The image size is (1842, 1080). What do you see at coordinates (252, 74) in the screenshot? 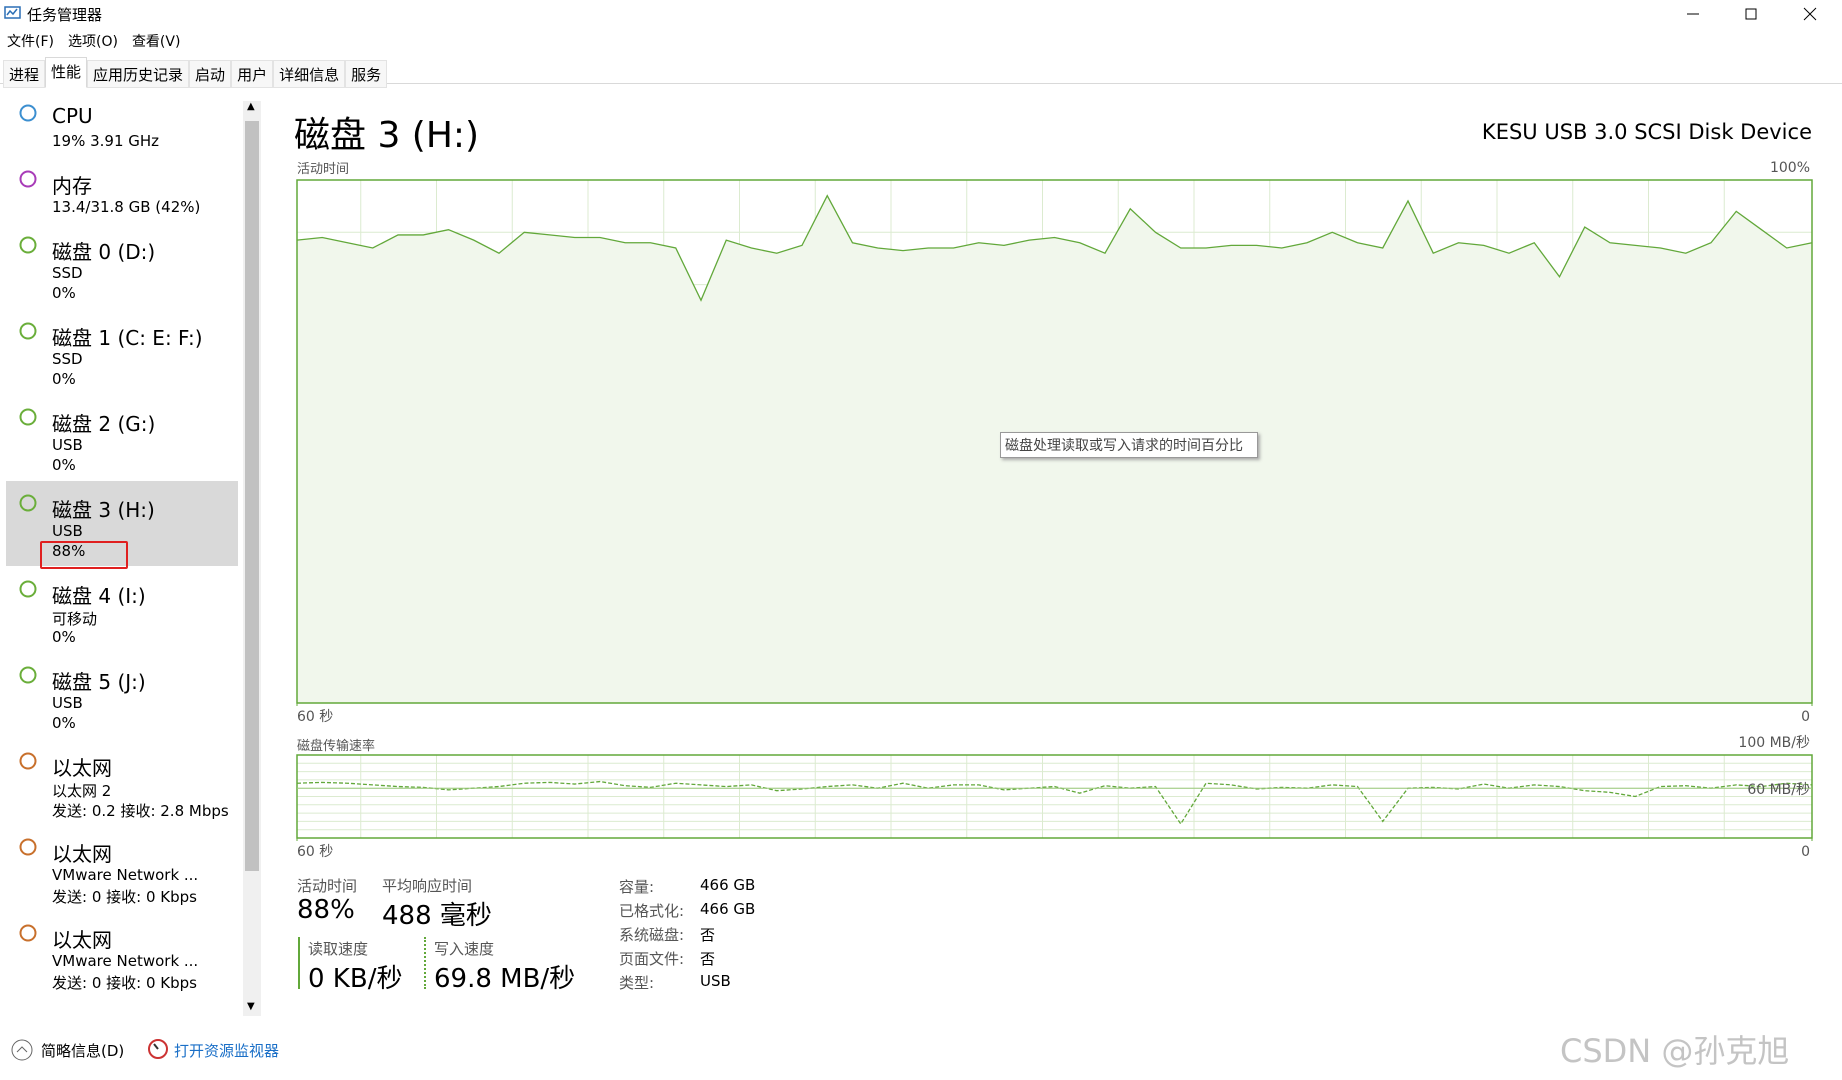
I see `tab: 用户` at bounding box center [252, 74].